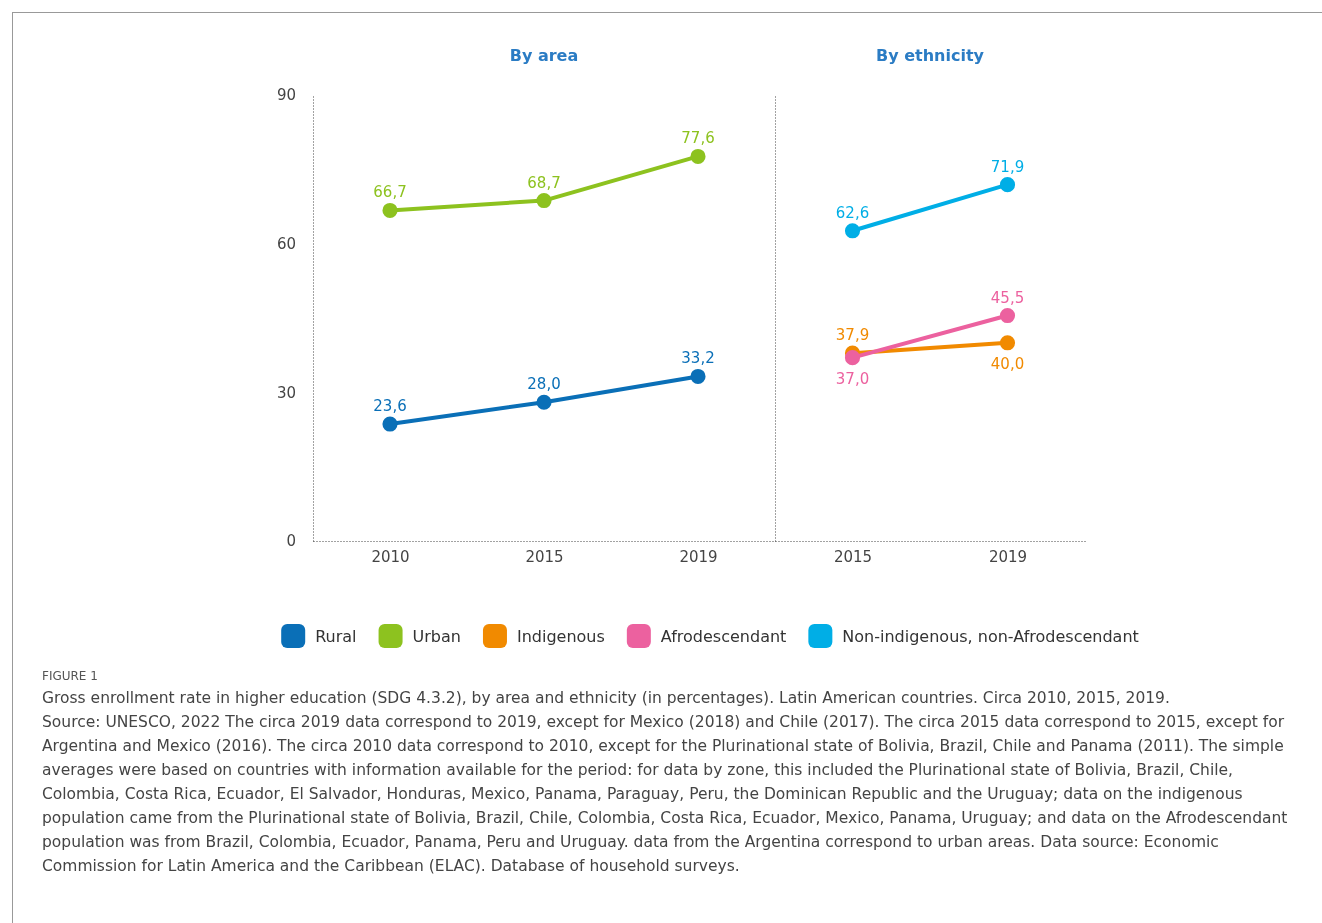 The image size is (1322, 923). I want to click on legend-label: Rural, so click(336, 636).